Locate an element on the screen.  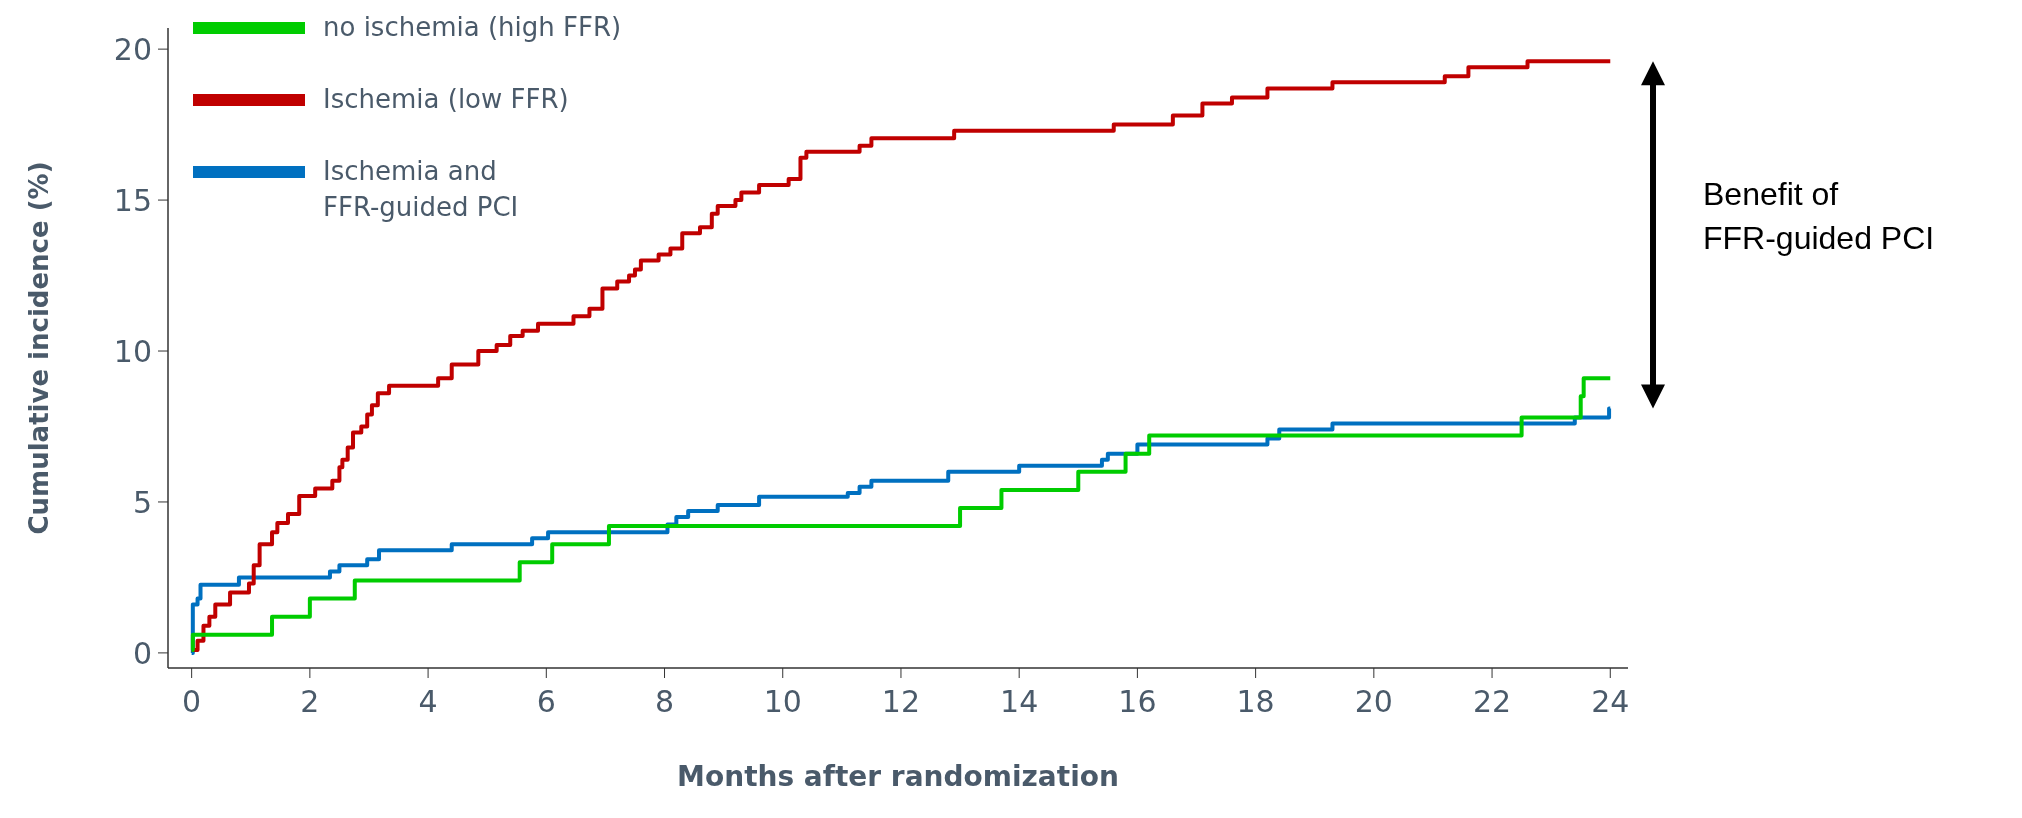
x-tick-label: 16 is located at coordinates (1137, 701).